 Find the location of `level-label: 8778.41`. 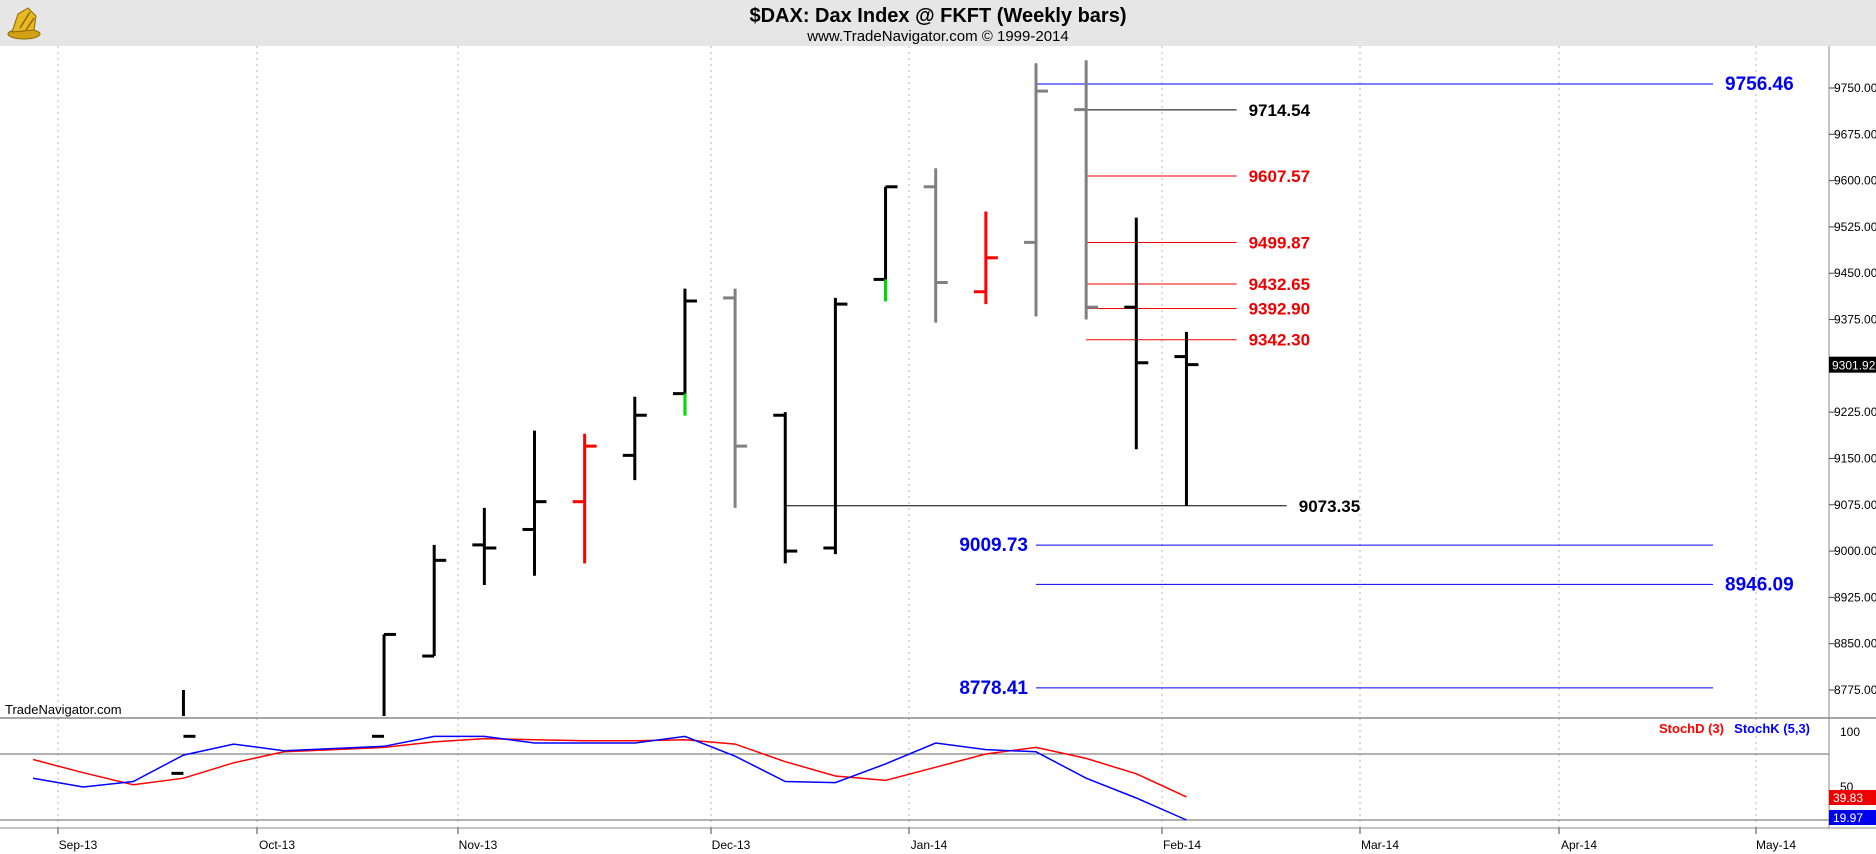

level-label: 8778.41 is located at coordinates (993, 688).